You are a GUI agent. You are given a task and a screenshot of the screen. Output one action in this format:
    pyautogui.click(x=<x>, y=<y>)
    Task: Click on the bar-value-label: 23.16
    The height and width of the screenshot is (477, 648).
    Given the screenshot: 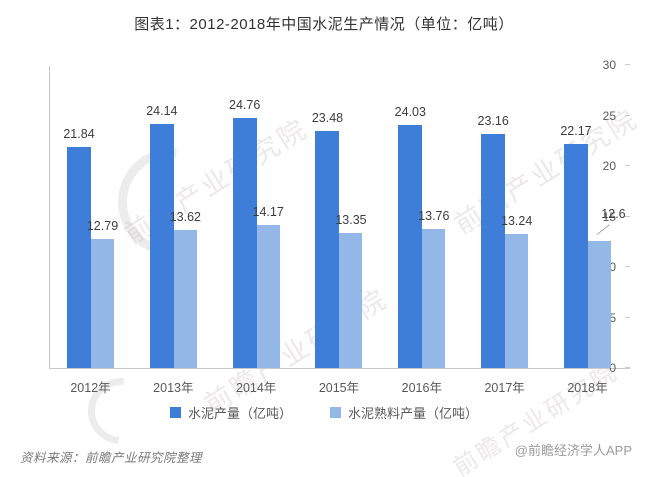 What is the action you would take?
    pyautogui.click(x=493, y=121)
    